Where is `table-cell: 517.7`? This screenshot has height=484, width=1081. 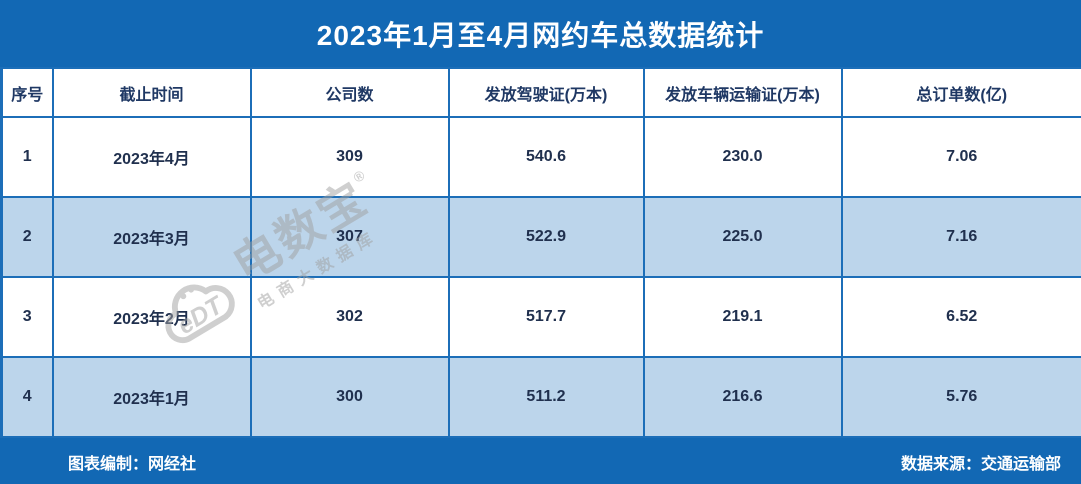 table-cell: 517.7 is located at coordinates (546, 317).